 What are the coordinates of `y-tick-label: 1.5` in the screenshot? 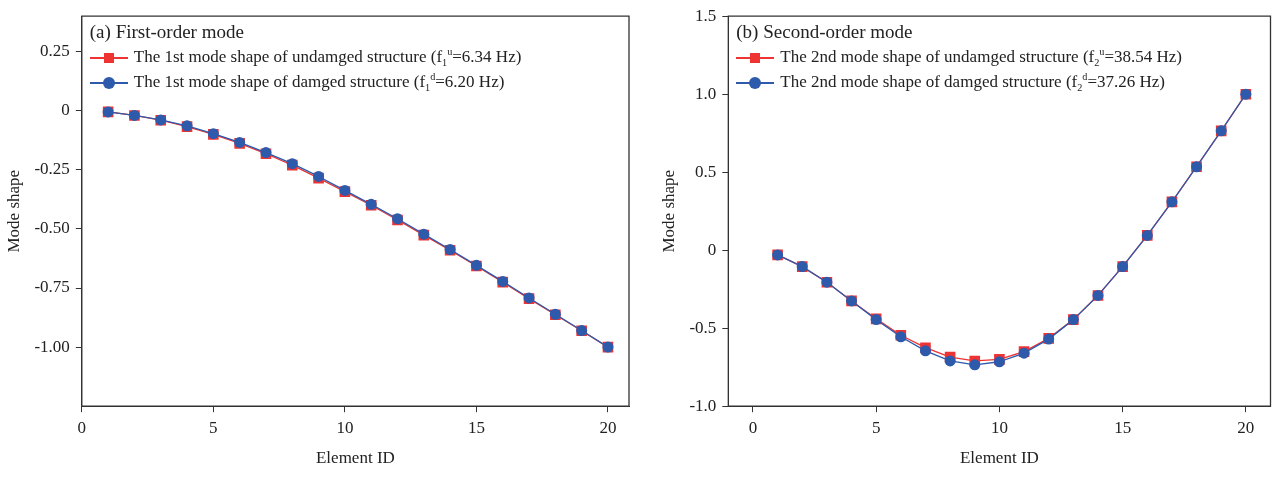 It's located at (706, 15).